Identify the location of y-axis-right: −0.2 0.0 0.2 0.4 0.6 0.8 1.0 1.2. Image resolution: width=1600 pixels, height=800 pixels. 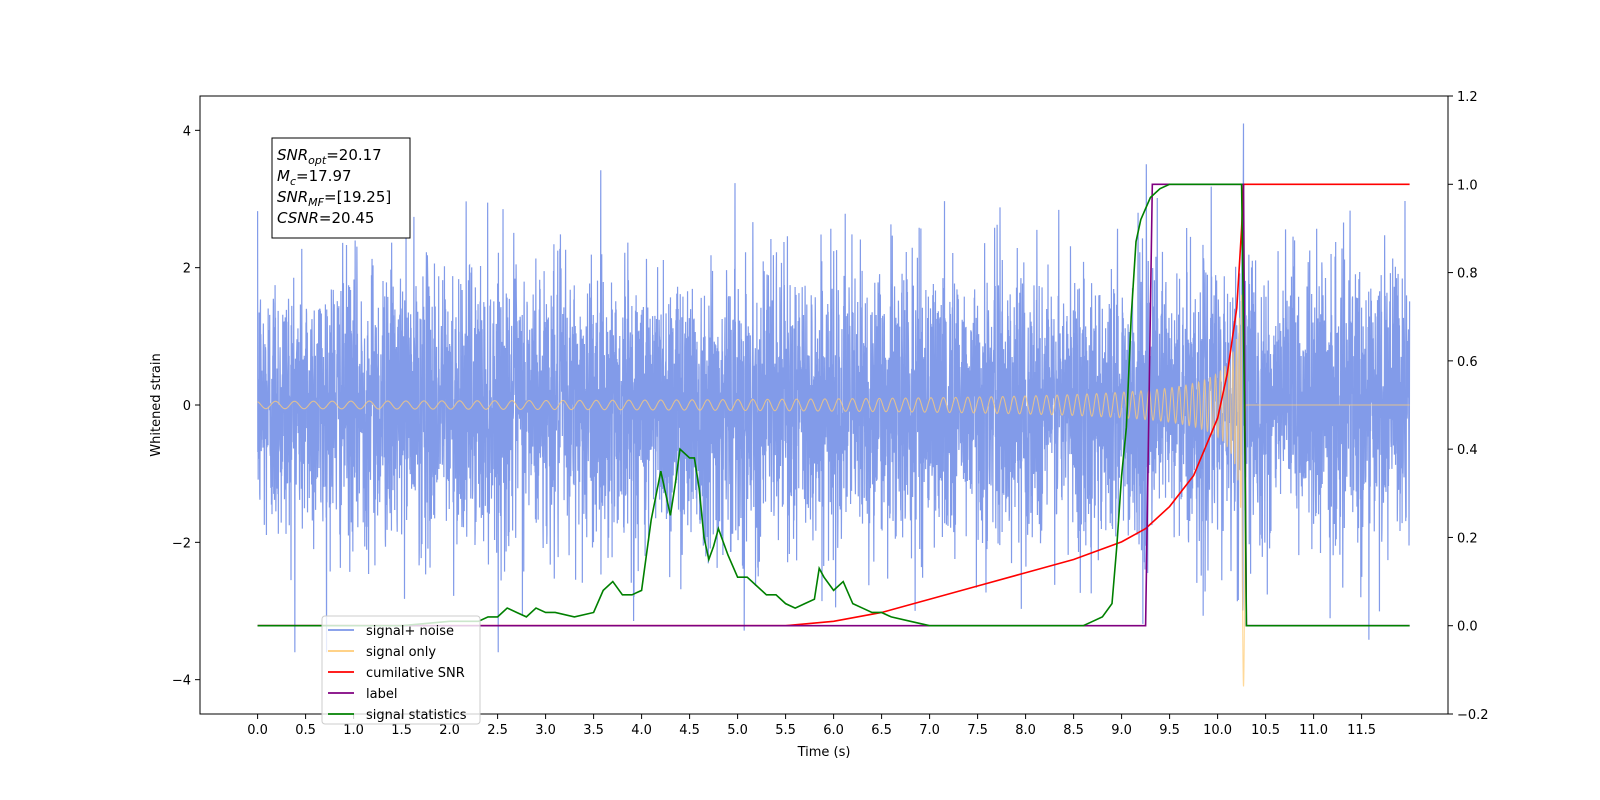
(1468, 406).